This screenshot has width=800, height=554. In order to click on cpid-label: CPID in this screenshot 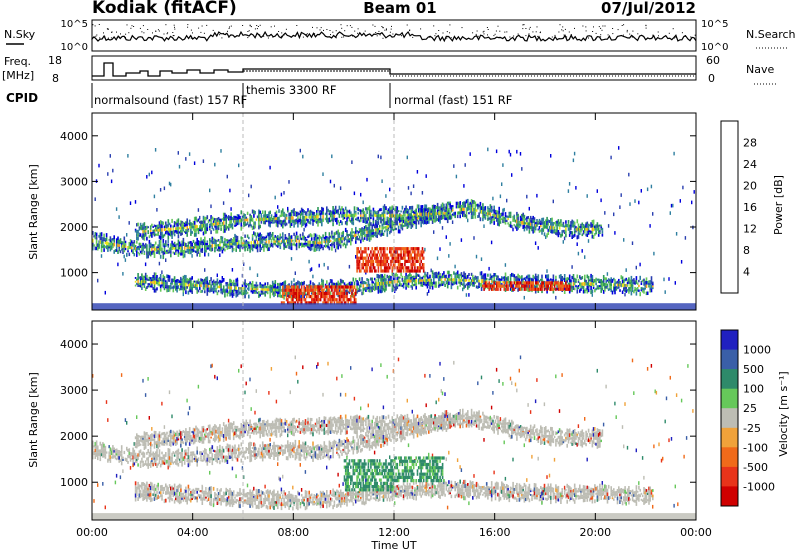, I will do `click(22, 98)`.